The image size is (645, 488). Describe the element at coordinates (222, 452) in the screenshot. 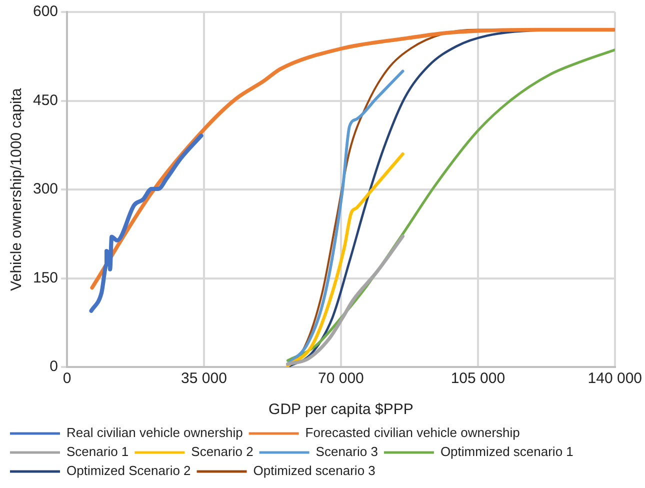

I see `legend-label: Scenario 2` at that location.